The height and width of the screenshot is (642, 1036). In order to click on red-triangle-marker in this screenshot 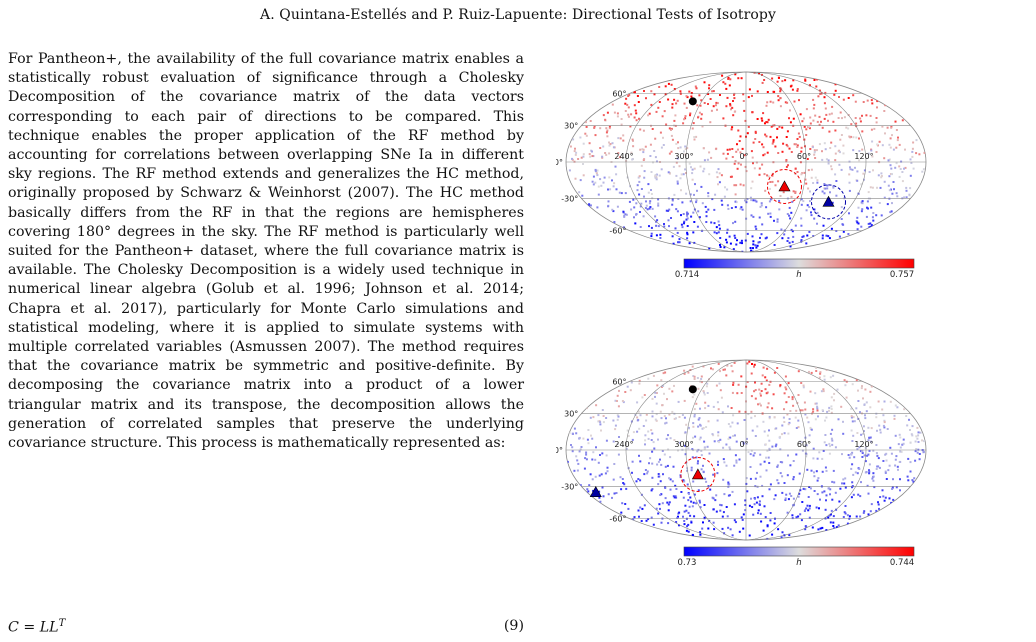, I will do `click(697, 474)`.